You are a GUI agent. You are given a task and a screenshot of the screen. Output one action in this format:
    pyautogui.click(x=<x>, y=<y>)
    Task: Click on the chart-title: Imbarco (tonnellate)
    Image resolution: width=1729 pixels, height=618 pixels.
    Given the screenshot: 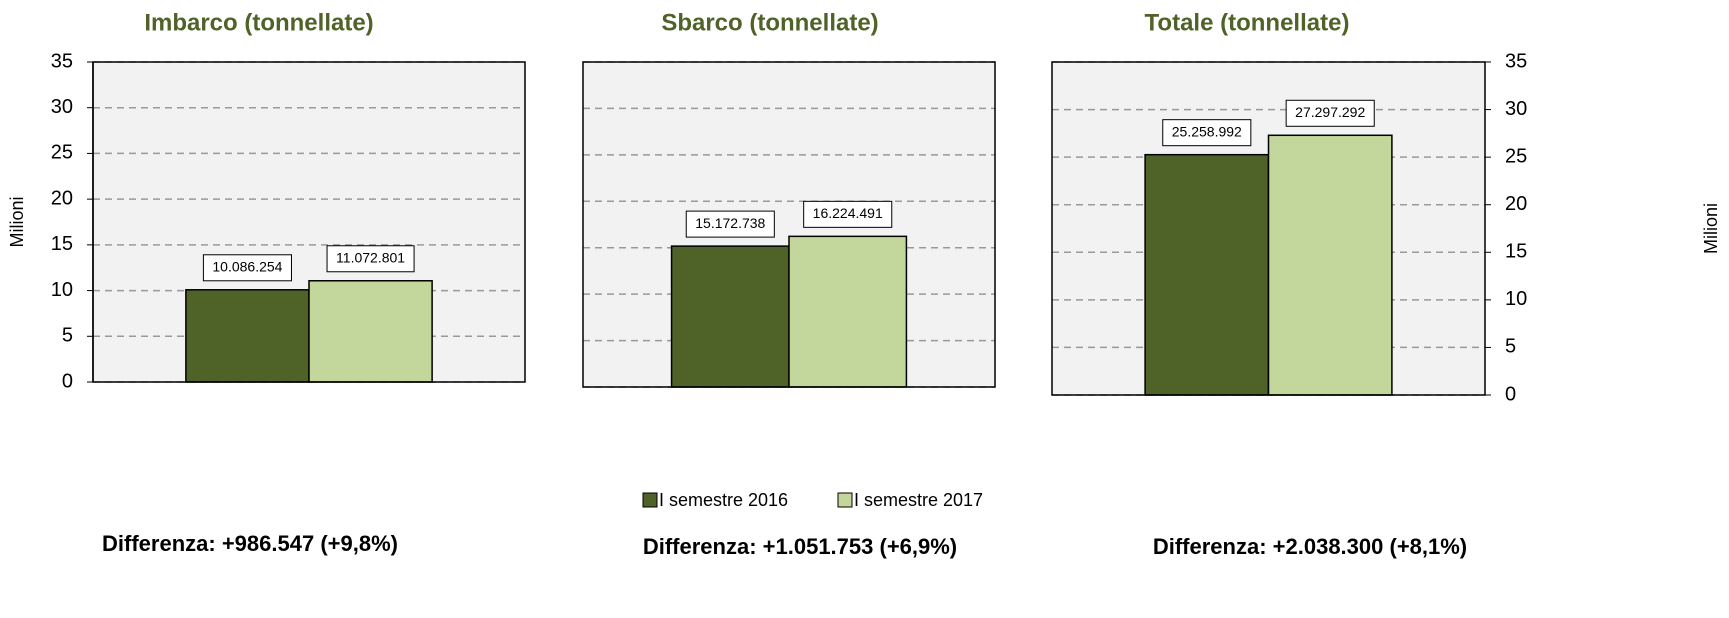 What is the action you would take?
    pyautogui.click(x=258, y=22)
    